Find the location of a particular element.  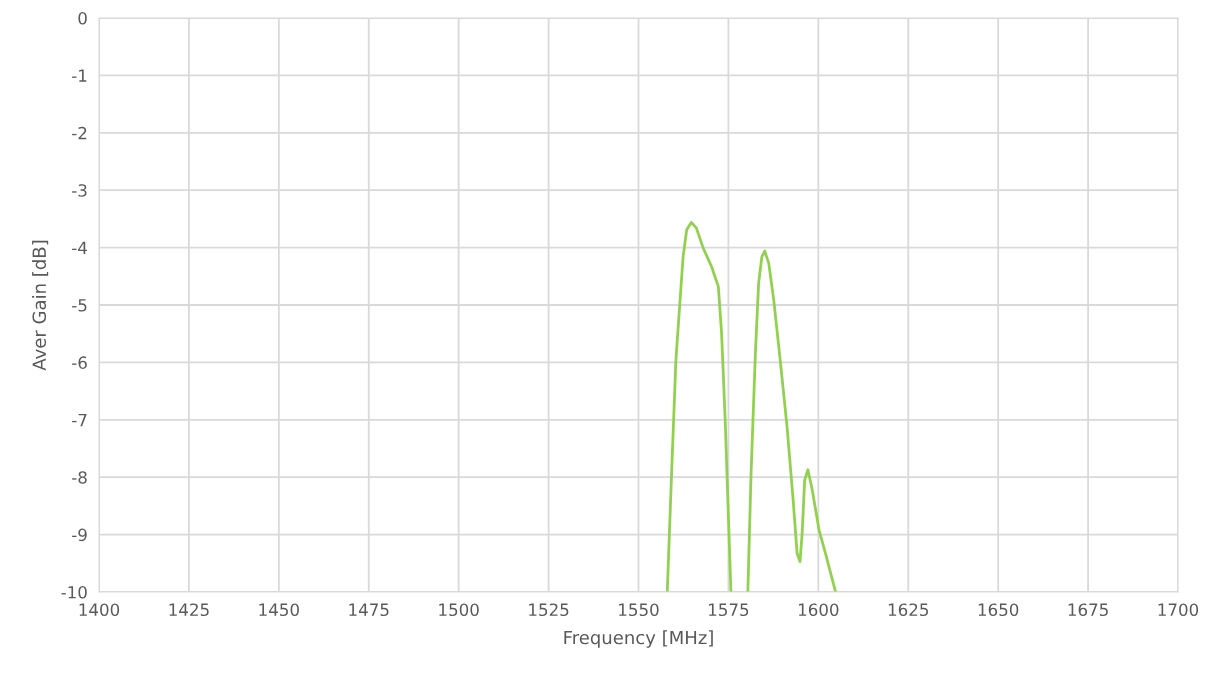

x-tick-label: 1450 is located at coordinates (279, 610).